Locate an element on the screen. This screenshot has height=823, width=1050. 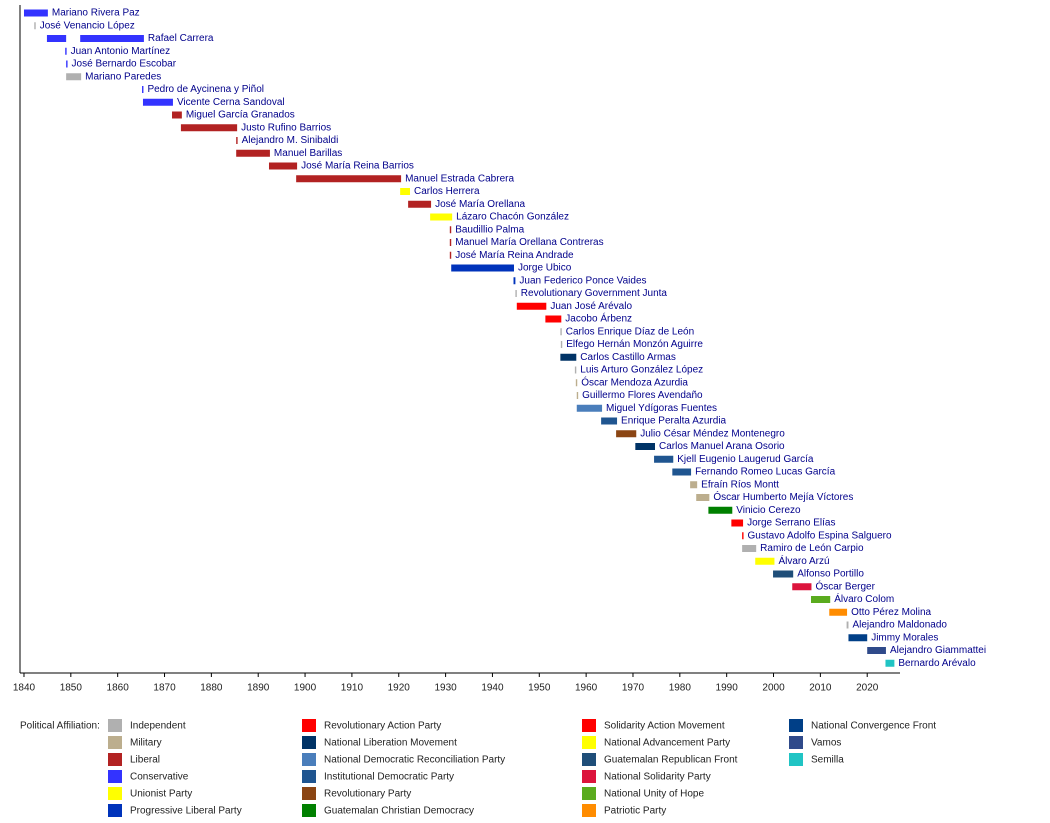
president-name: Mariano Rivera Paz is located at coordinates (96, 13).